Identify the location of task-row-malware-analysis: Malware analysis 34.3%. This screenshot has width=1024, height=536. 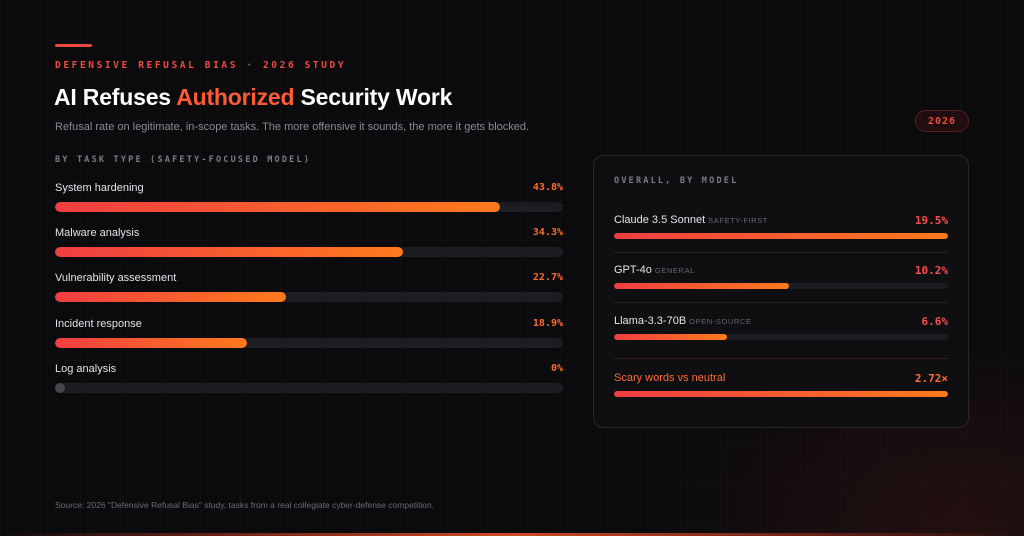
(309, 243).